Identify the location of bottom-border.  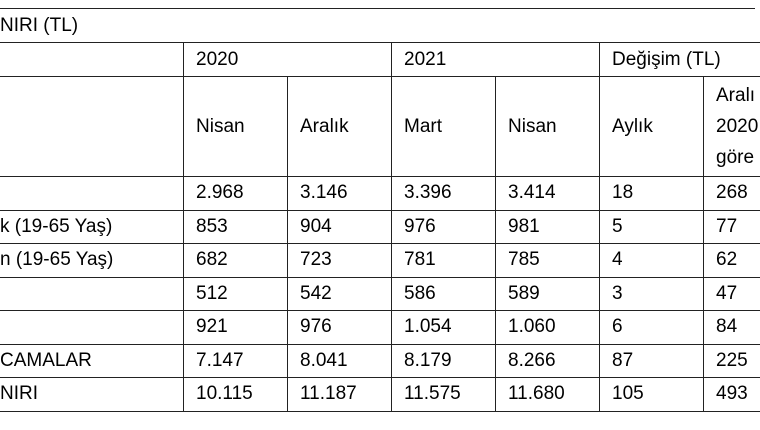
(380, 411).